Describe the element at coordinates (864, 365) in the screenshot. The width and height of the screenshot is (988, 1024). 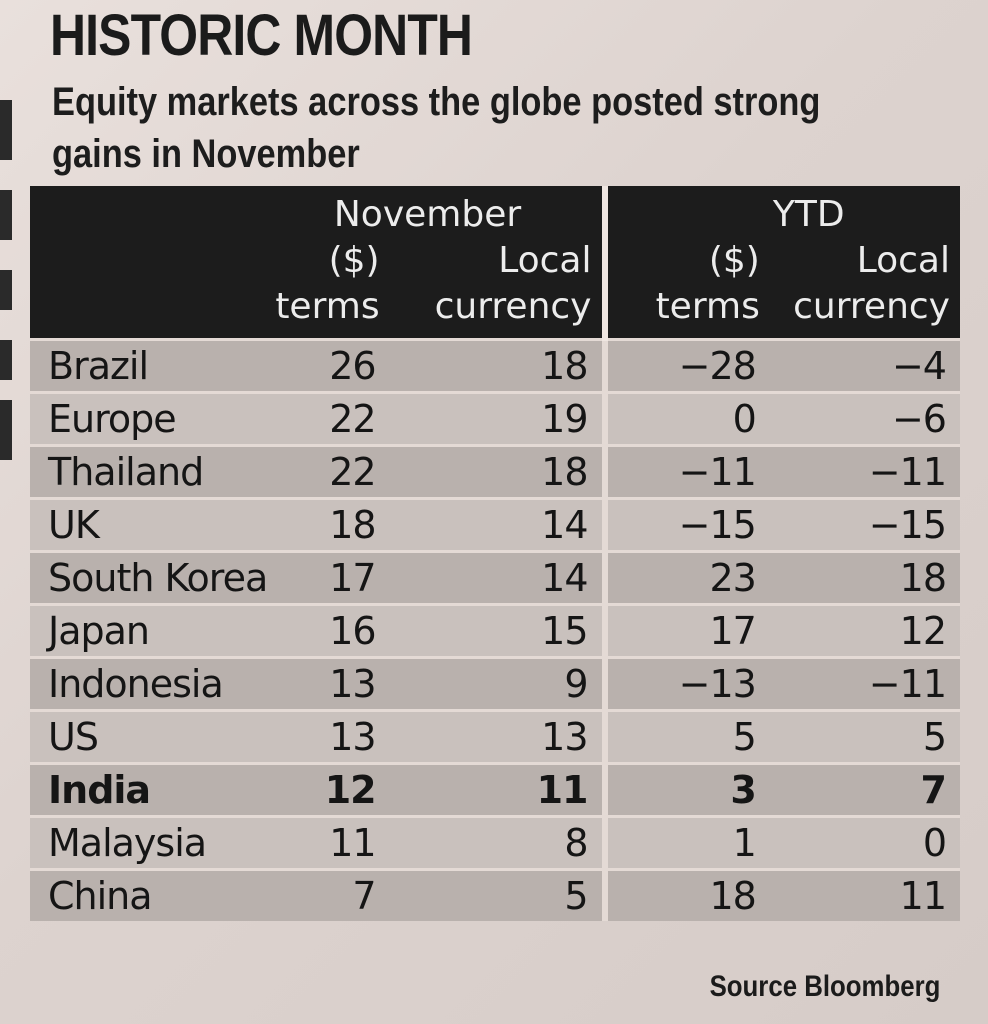
I see `cell-ytd-local: −4` at that location.